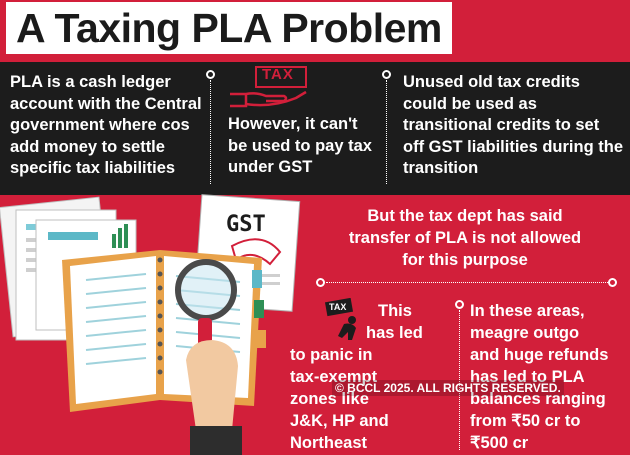 The width and height of the screenshot is (630, 455). What do you see at coordinates (278, 74) in the screenshot?
I see `tax-label: TAX` at bounding box center [278, 74].